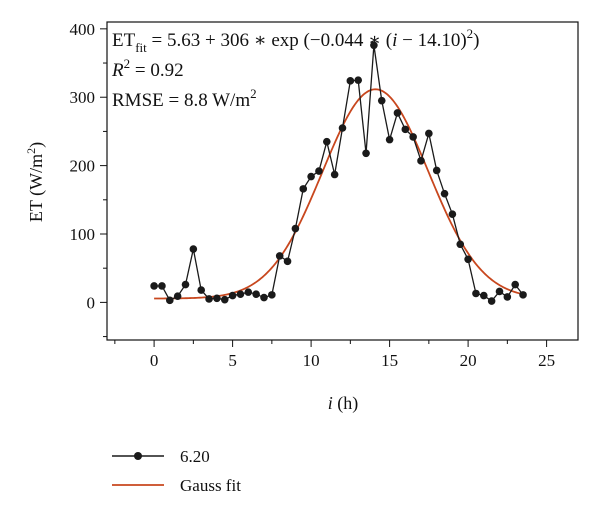 The image size is (600, 512). I want to click on y-tick-label: 400, so click(83, 29).